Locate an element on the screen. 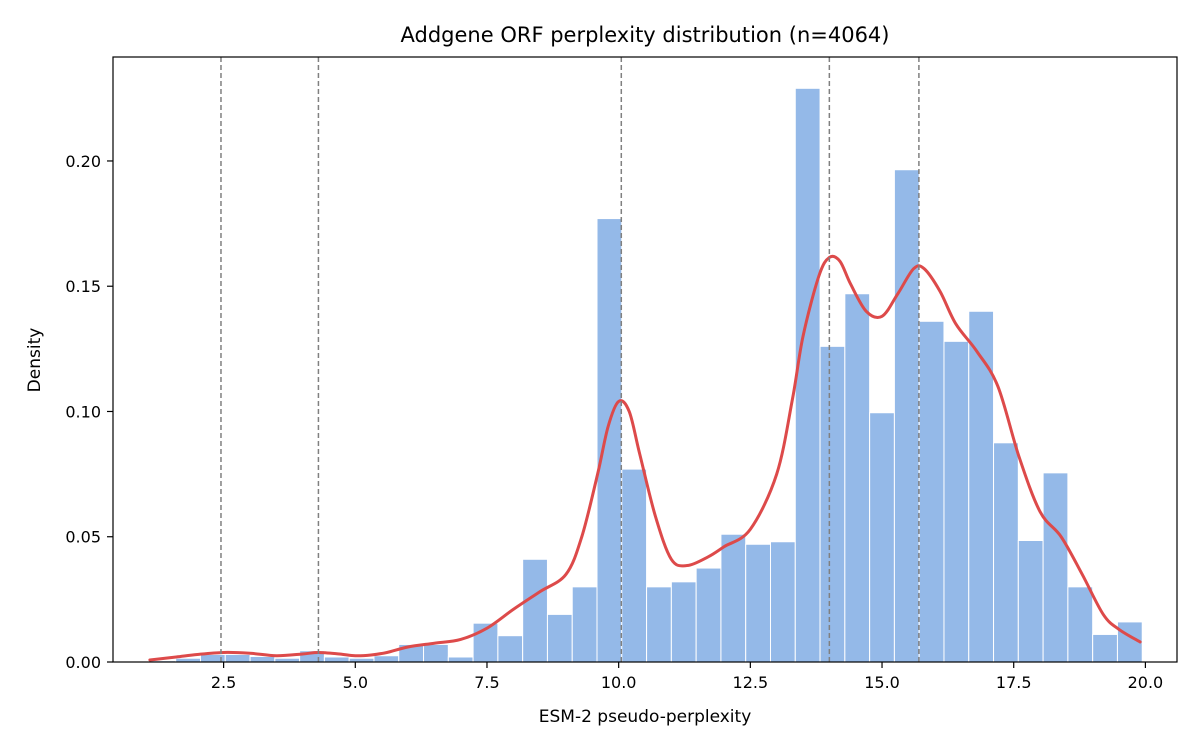 The height and width of the screenshot is (750, 1200). x-tick-label: 5.0 is located at coordinates (355, 682).